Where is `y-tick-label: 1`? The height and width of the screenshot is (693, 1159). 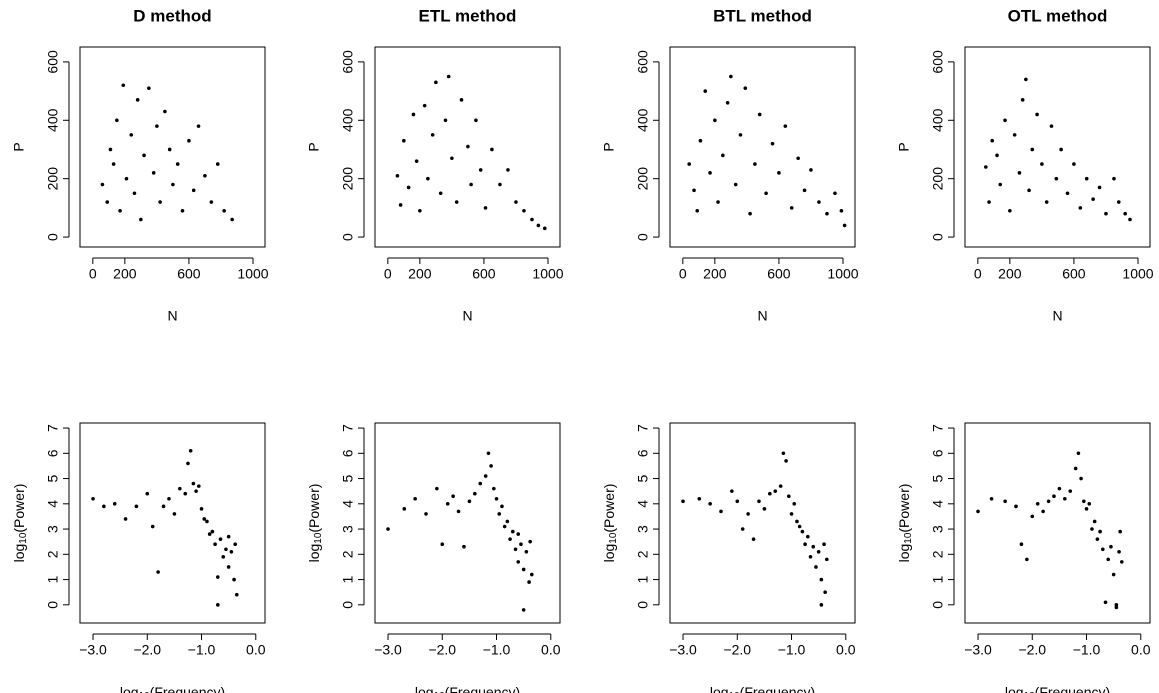
y-tick-label: 1 is located at coordinates (938, 579).